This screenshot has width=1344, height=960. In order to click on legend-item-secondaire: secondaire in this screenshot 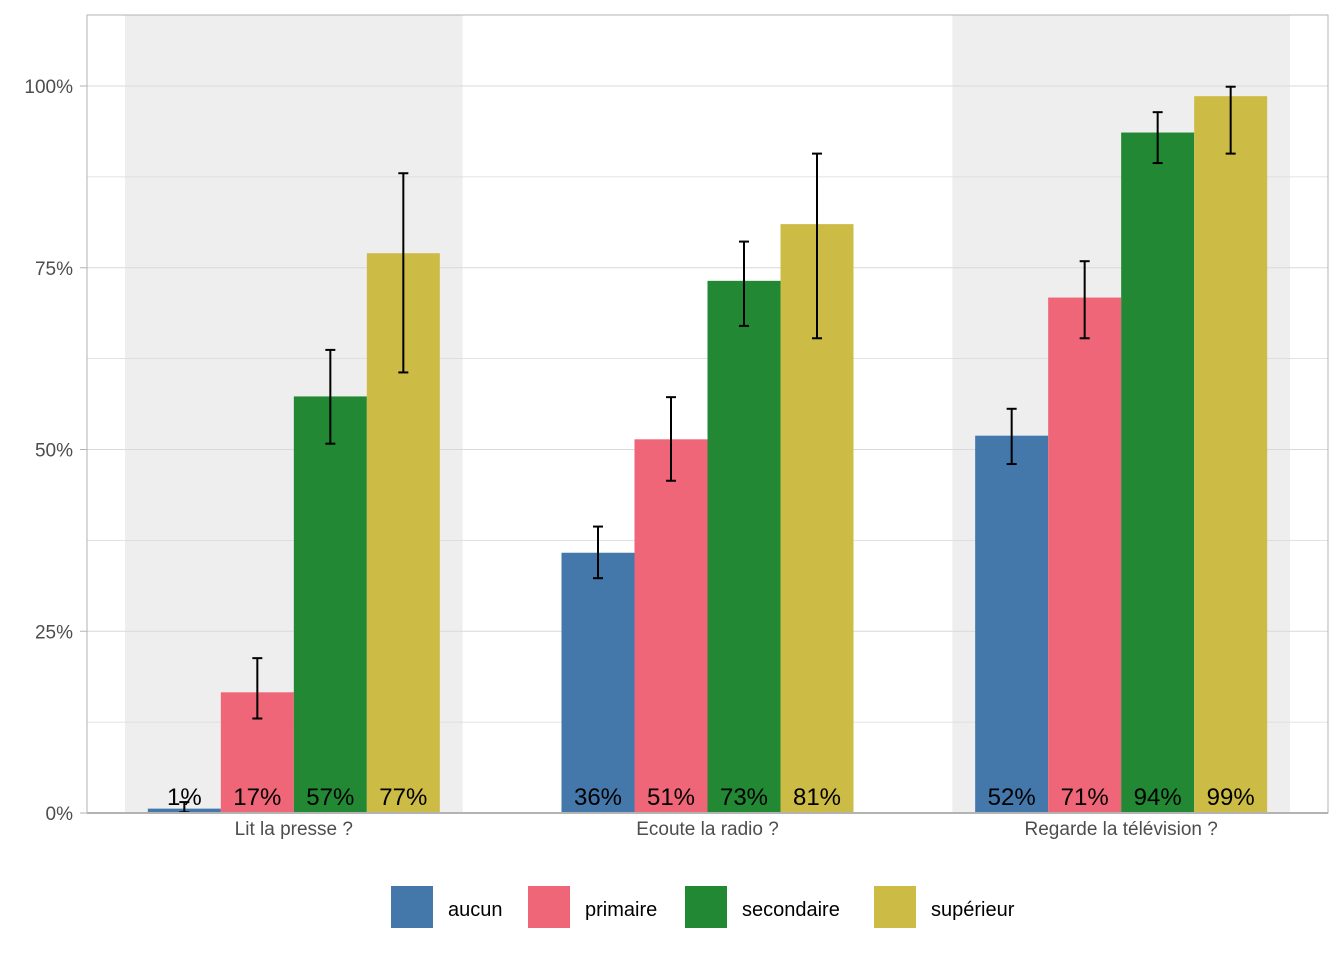, I will do `click(762, 907)`.